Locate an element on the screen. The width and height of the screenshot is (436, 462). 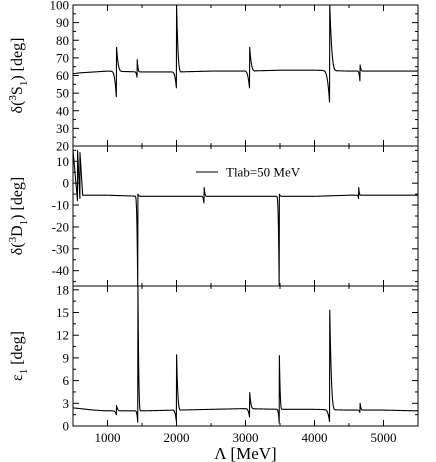
x-tick-label: 1000 is located at coordinates (108, 437).